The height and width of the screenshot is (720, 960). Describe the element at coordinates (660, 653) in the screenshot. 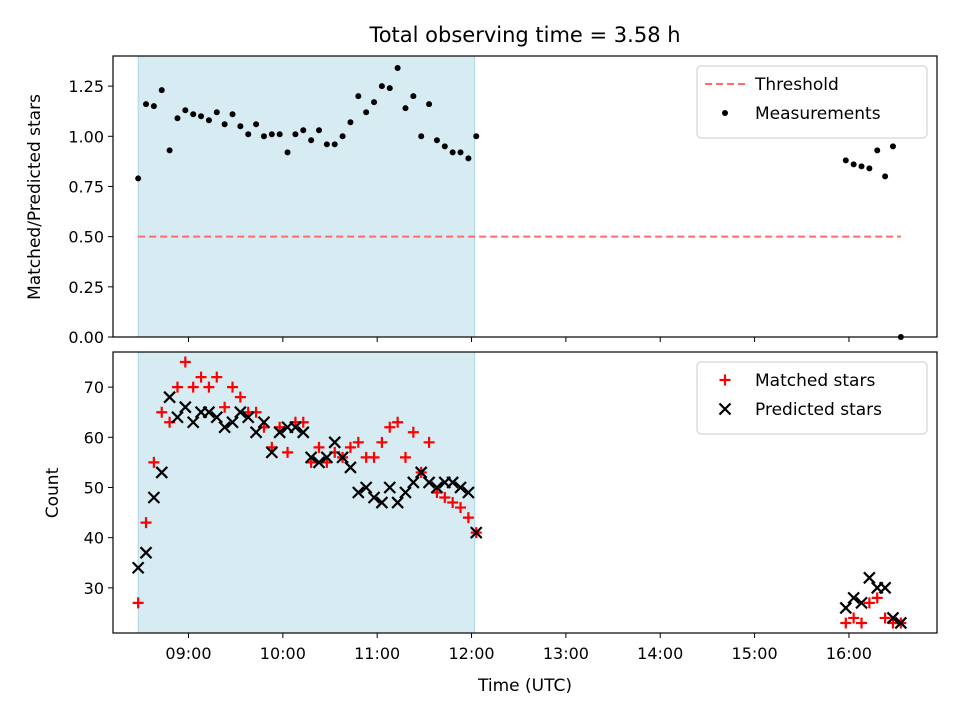

I see `x-tick-label: 14:00` at that location.